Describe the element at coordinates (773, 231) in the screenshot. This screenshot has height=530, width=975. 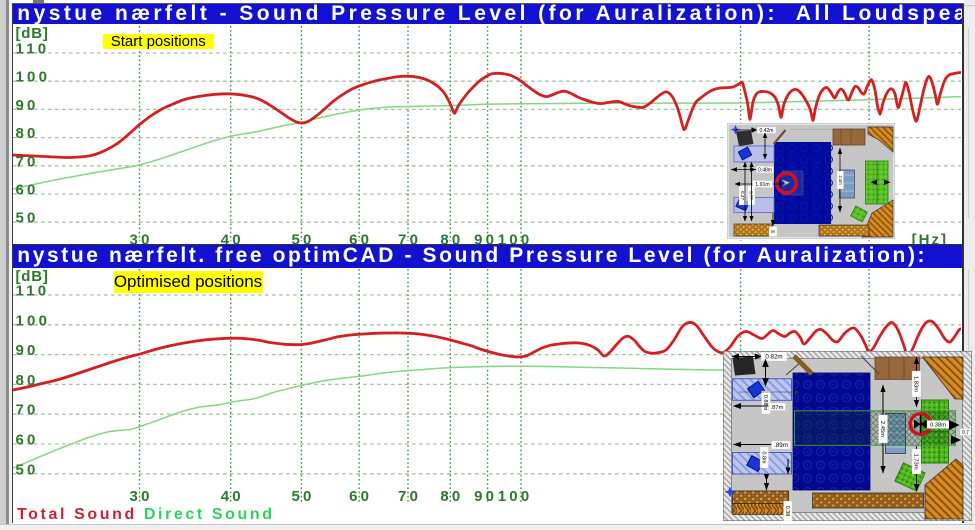
I see `svg-text: M` at that location.